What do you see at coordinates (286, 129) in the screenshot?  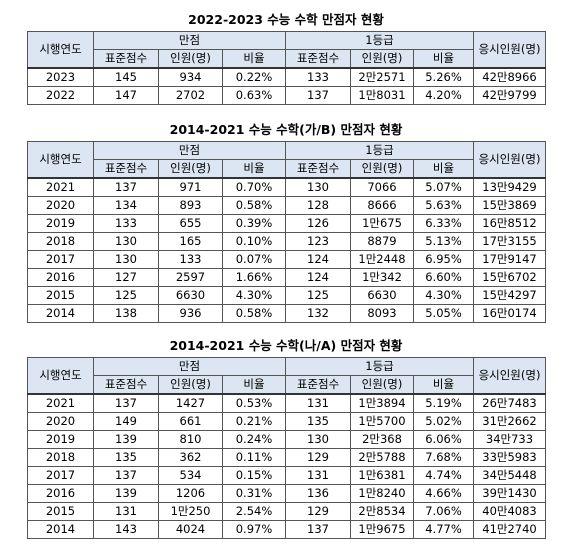 I see `table-title: 2014-2021 수능 수학(가/B) 만점자 현황` at bounding box center [286, 129].